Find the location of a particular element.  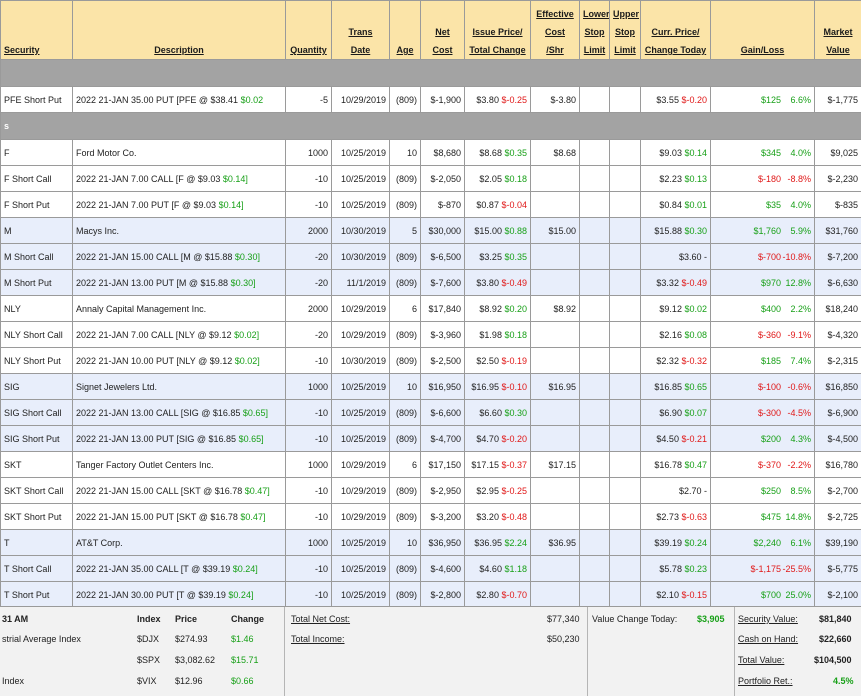

cell-net-cost: $16,950 is located at coordinates (442, 386).